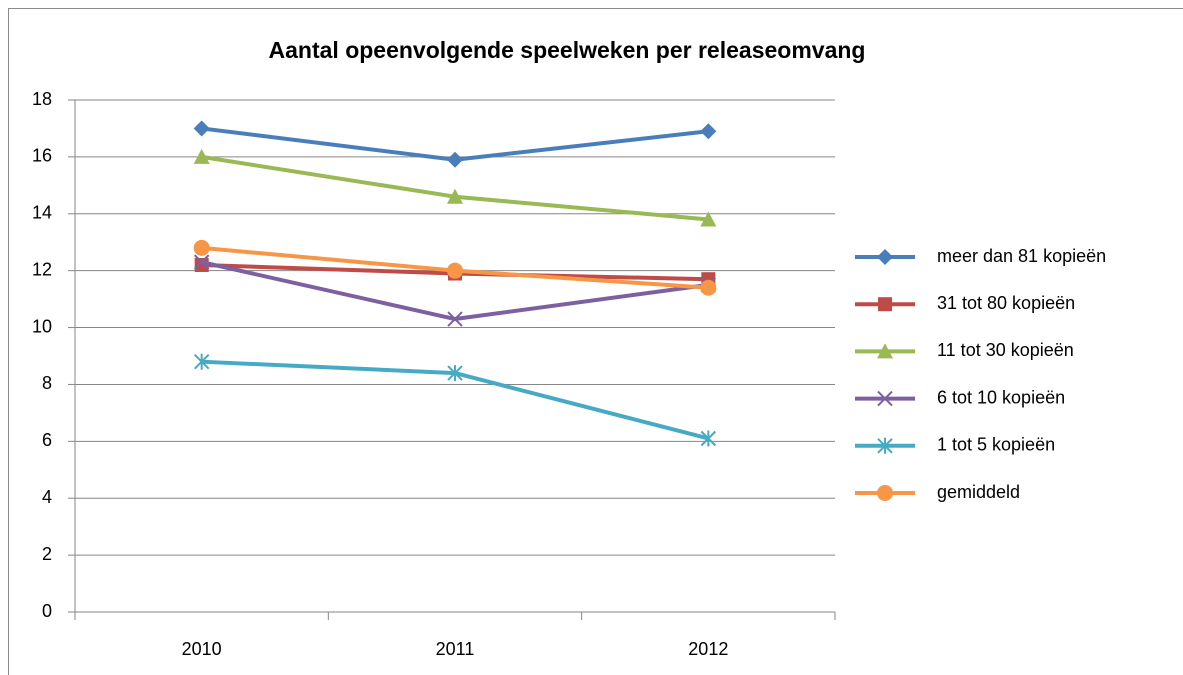 The width and height of the screenshot is (1183, 675). I want to click on y-tick-label: 18, so click(42, 99).